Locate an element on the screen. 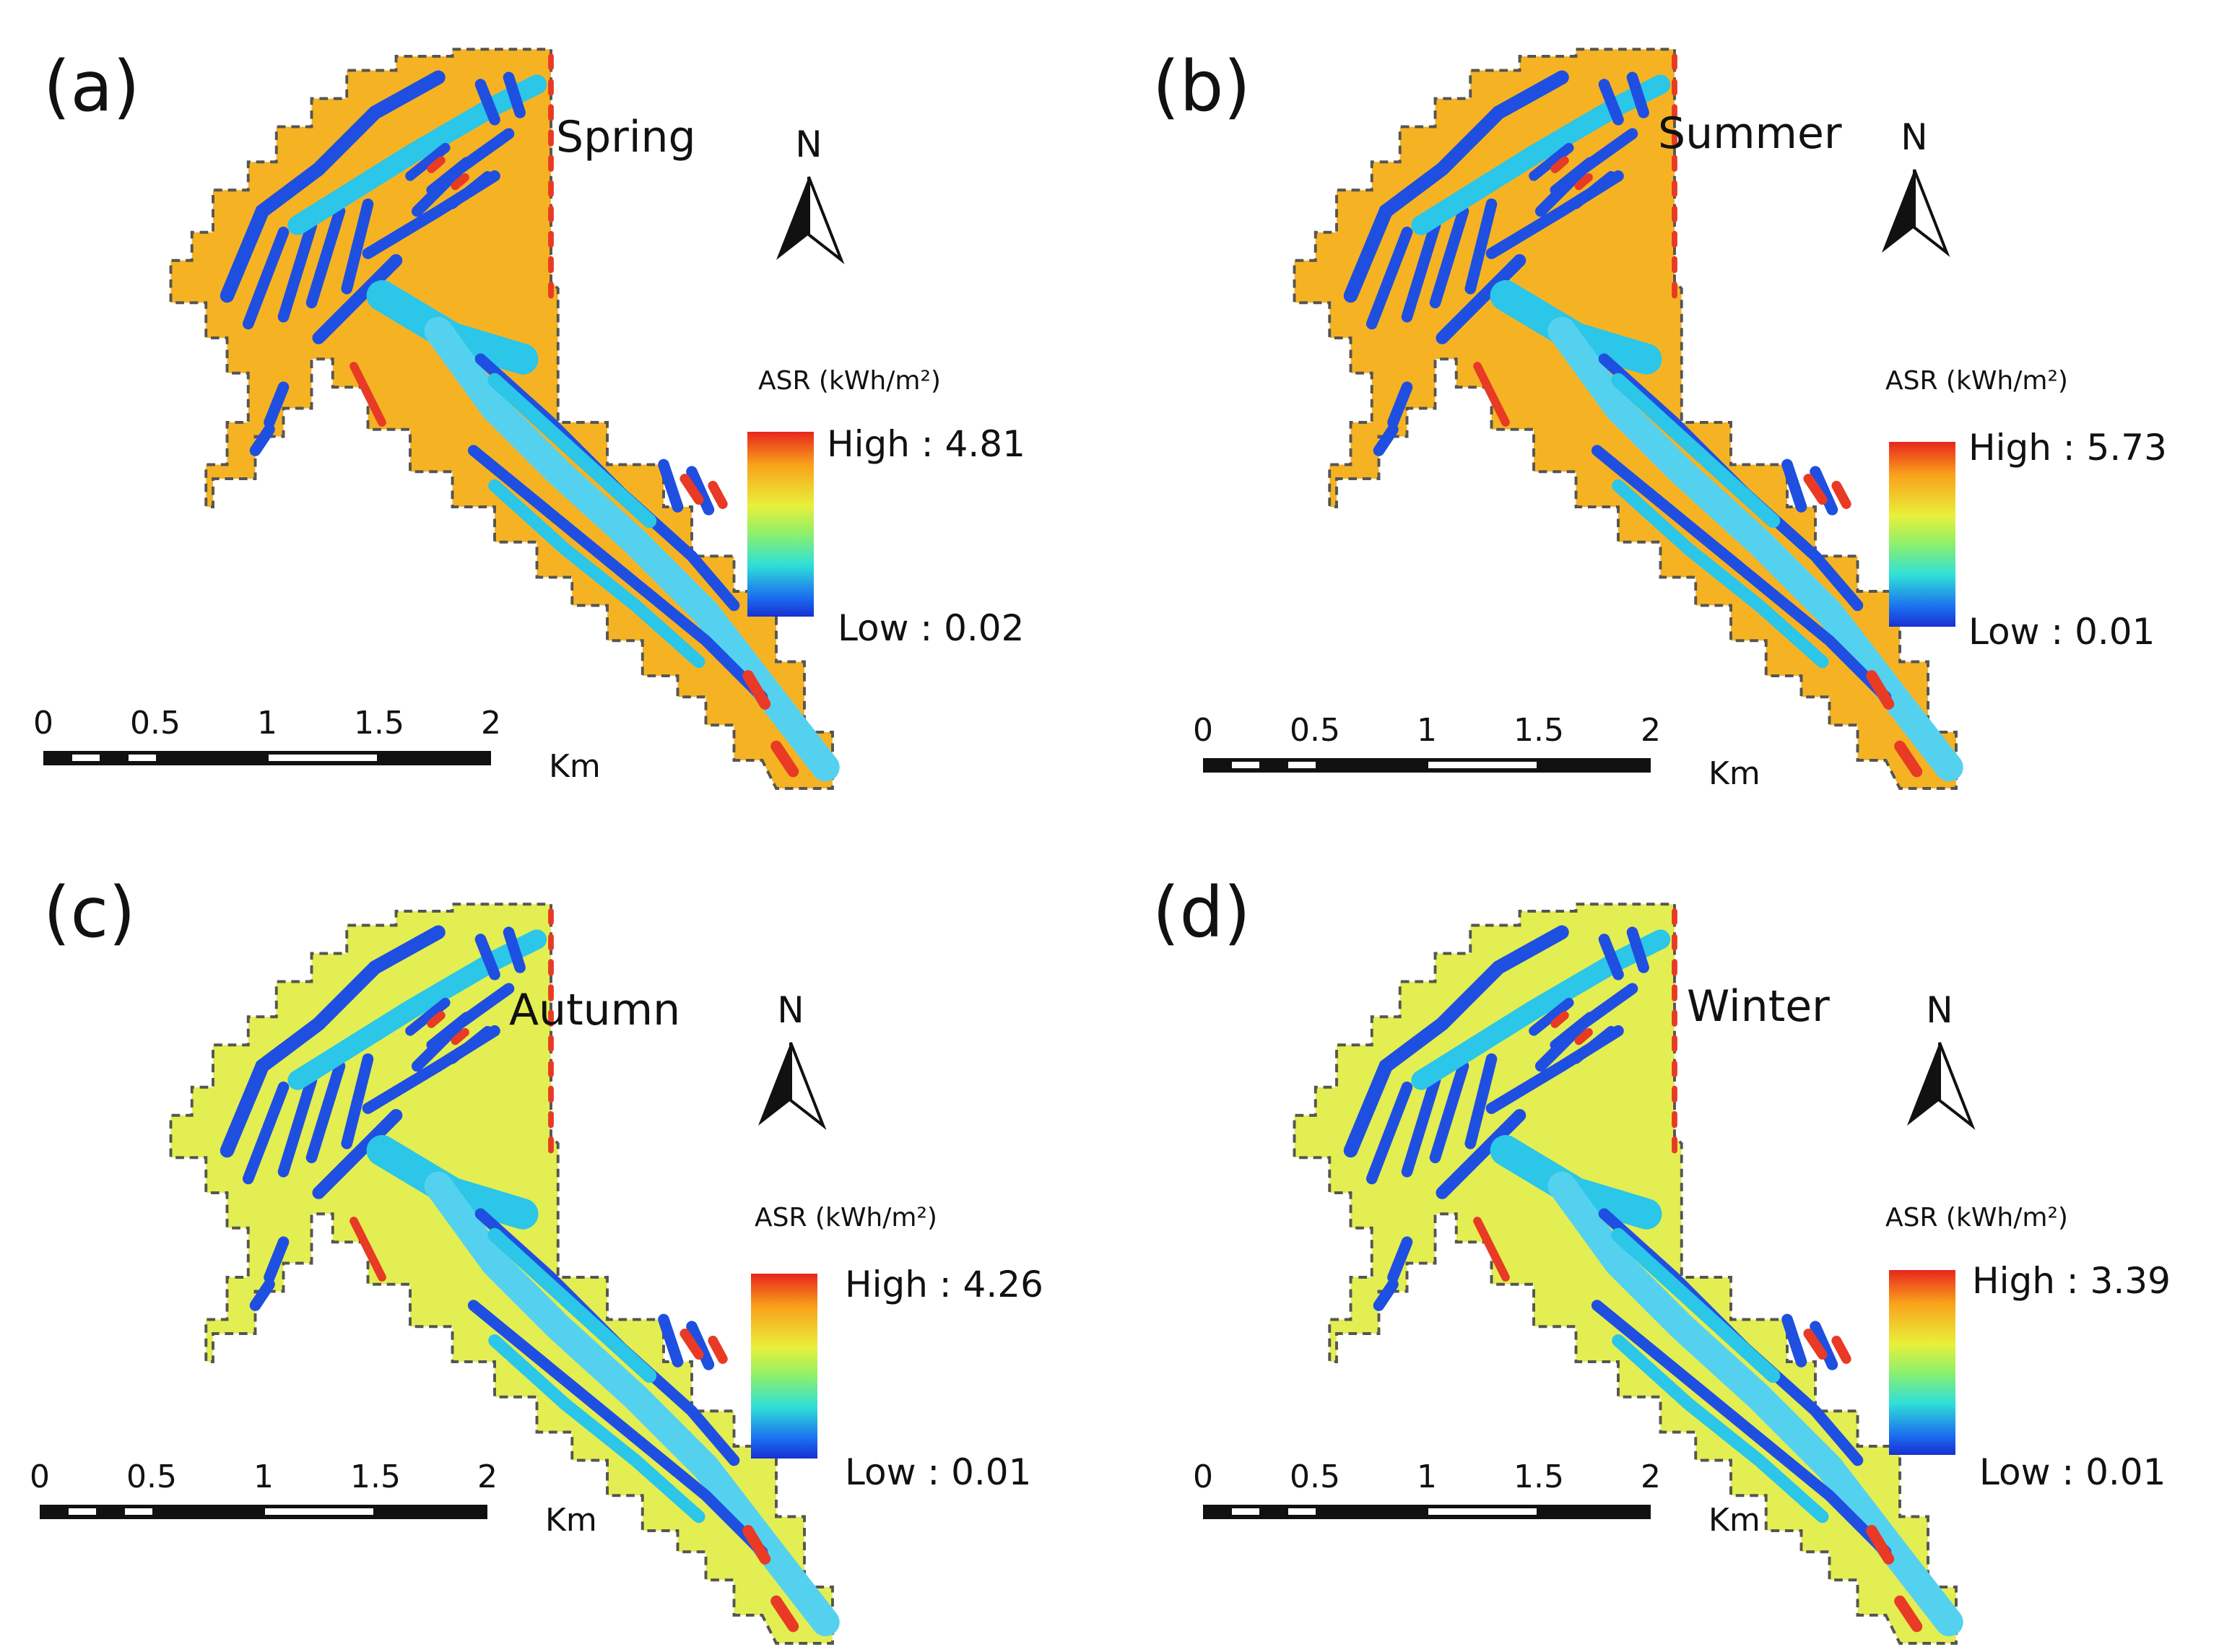 Image resolution: width=2219 pixels, height=1652 pixels. season-title: Spring is located at coordinates (626, 137).